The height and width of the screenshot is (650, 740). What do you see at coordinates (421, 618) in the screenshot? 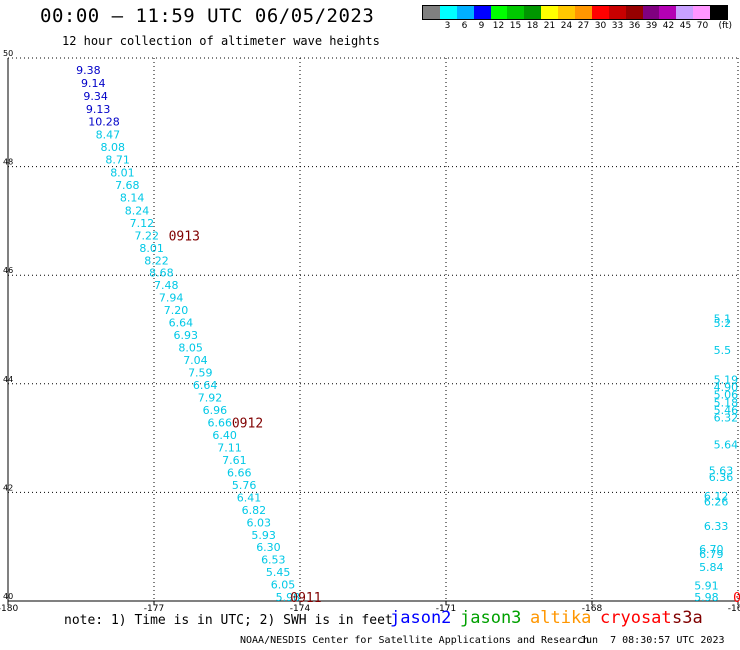
I see `satellite-jason2: jason2` at bounding box center [421, 618].